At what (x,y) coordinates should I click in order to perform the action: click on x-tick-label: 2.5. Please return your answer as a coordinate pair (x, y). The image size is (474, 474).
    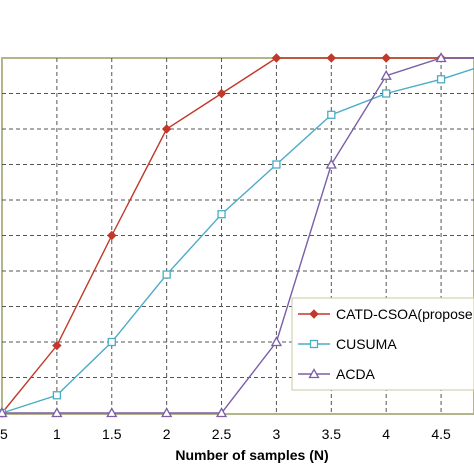
    Looking at the image, I should click on (222, 434).